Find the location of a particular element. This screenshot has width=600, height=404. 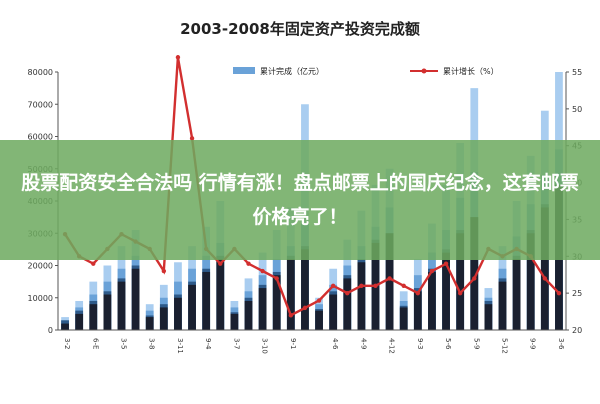

x-tick-label: 9-1 is located at coordinates (293, 343).